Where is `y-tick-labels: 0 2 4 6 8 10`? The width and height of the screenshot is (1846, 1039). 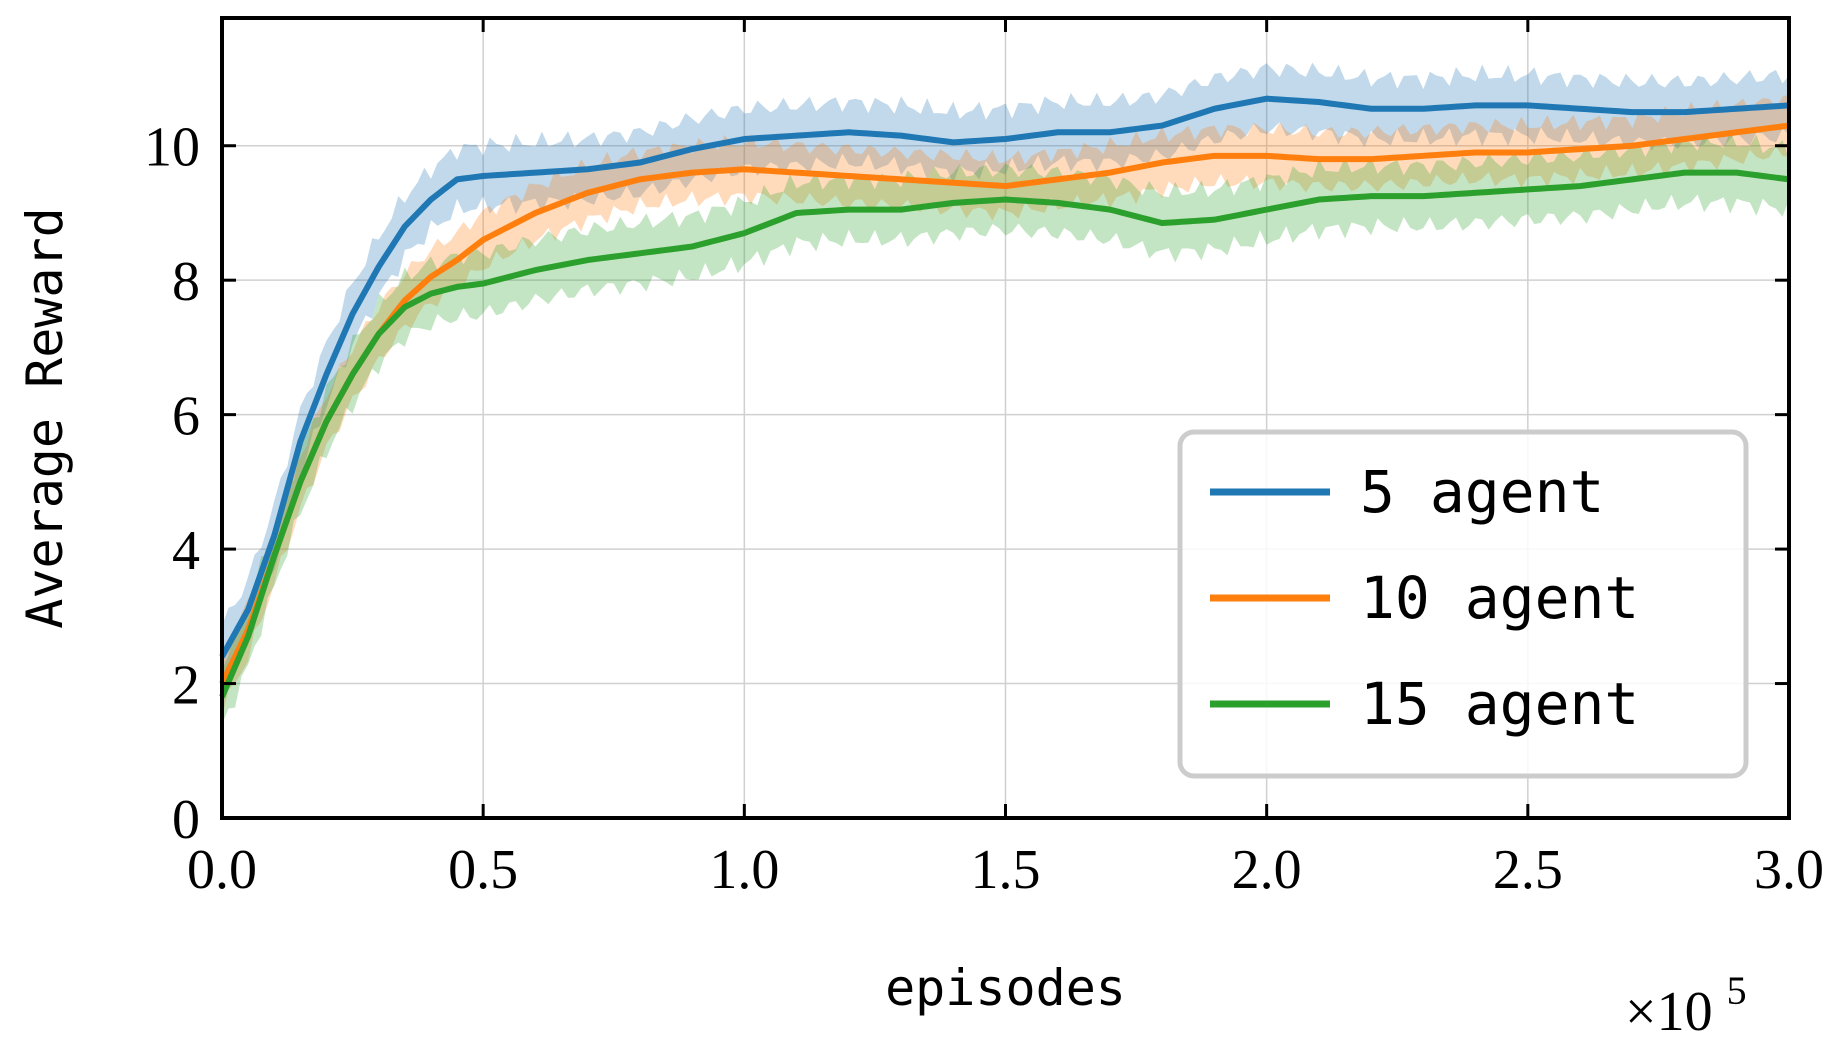 y-tick-labels: 0 2 4 6 8 10 is located at coordinates (172, 484).